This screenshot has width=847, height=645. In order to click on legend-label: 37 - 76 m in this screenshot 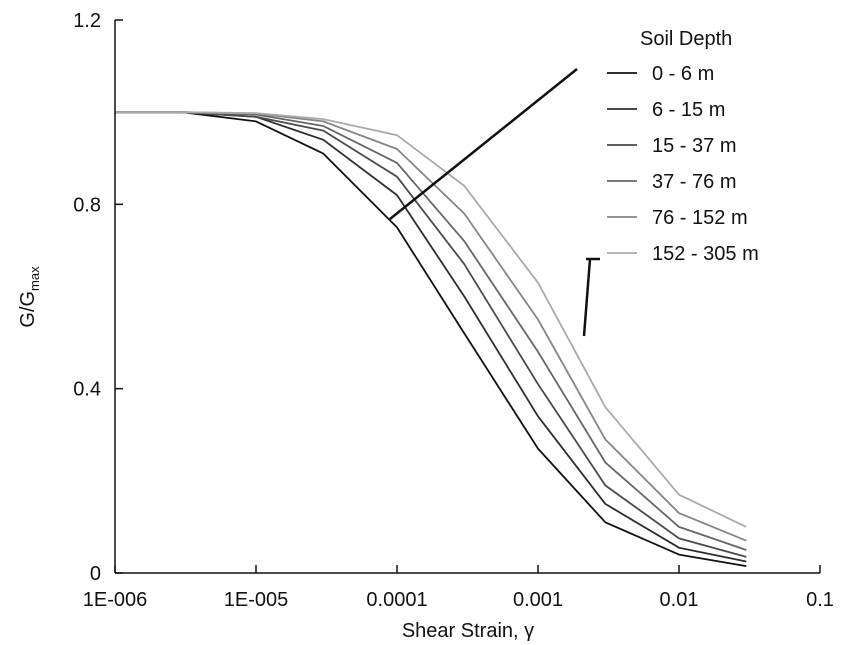, I will do `click(694, 182)`.